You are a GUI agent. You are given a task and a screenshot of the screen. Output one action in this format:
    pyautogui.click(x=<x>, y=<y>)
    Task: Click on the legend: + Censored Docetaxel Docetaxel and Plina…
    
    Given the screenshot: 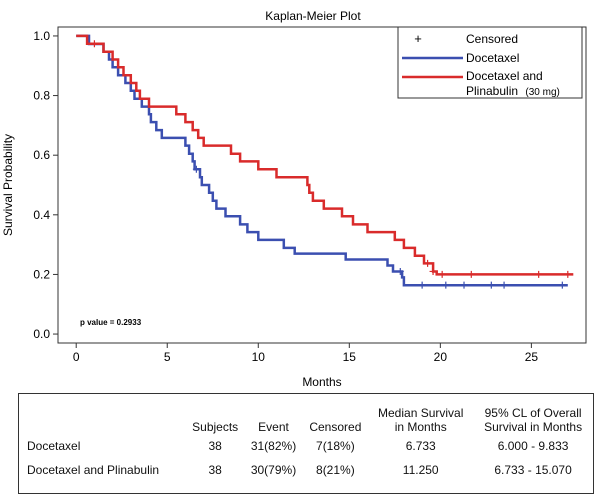 What is the action you would take?
    pyautogui.click(x=490, y=62)
    